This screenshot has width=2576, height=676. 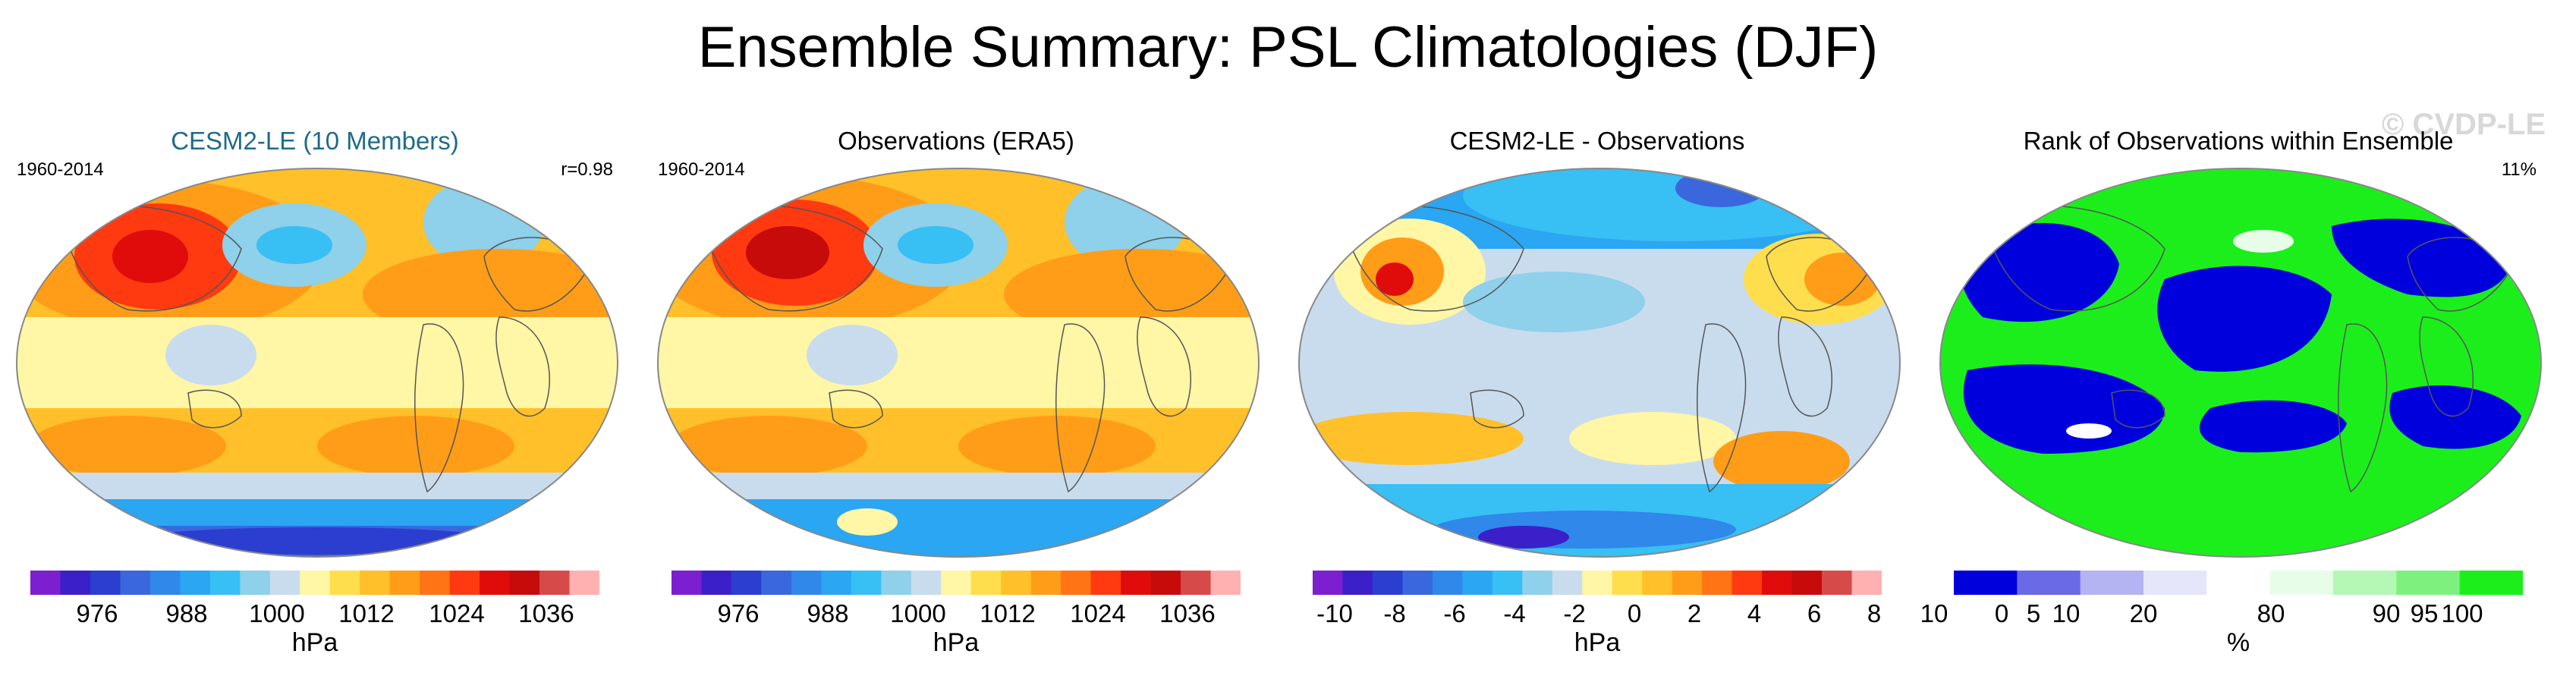 What do you see at coordinates (1454, 613) in the screenshot?
I see `colorbar-tick: -6` at bounding box center [1454, 613].